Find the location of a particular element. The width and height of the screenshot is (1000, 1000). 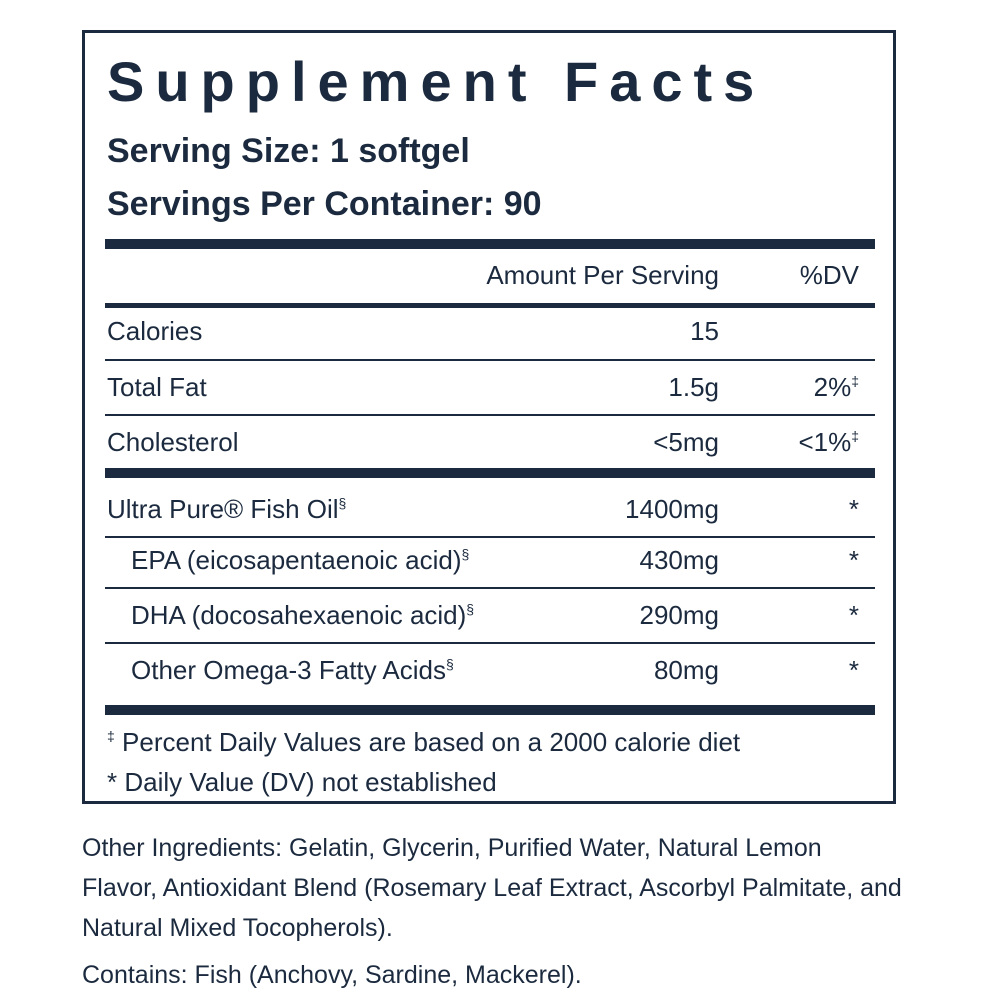

row-label: Calories is located at coordinates (155, 331).